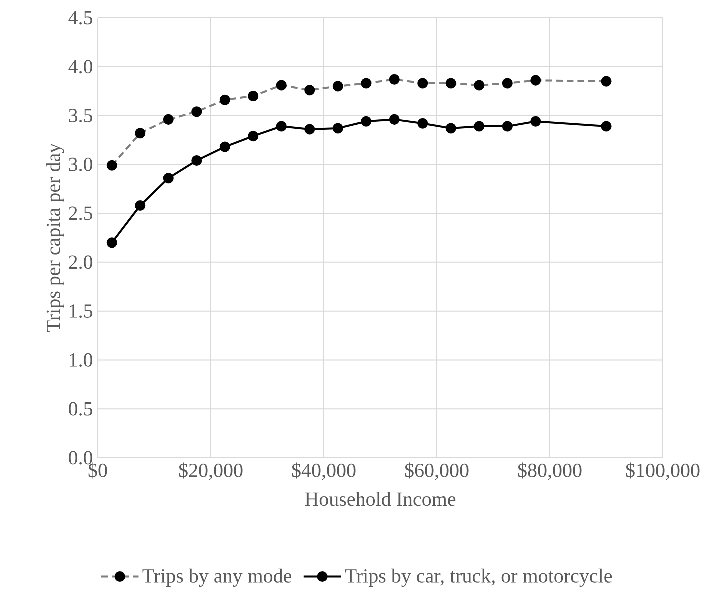 The image size is (713, 605). What do you see at coordinates (81, 116) in the screenshot?
I see `y-tick-label: 3.5` at bounding box center [81, 116].